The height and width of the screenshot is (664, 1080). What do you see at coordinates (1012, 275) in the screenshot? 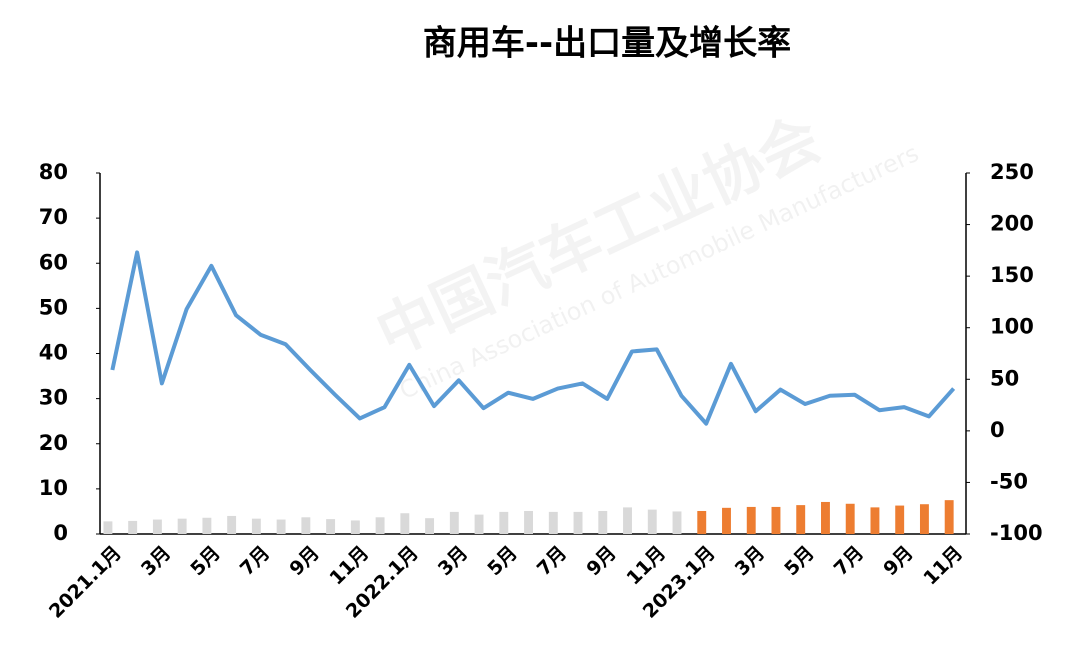
I see `y2-tick-label: 150` at bounding box center [1012, 275].